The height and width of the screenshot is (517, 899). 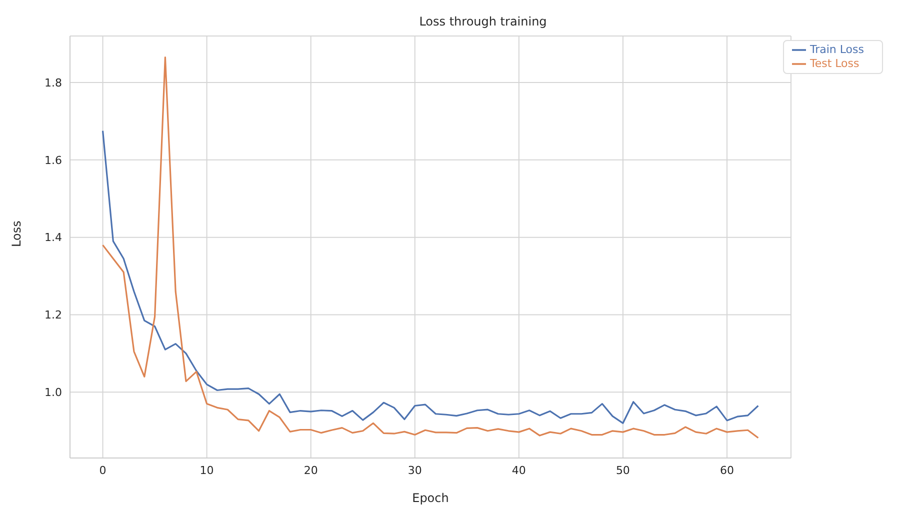 What do you see at coordinates (102, 470) in the screenshot?
I see `x-tick-label: 0` at bounding box center [102, 470].